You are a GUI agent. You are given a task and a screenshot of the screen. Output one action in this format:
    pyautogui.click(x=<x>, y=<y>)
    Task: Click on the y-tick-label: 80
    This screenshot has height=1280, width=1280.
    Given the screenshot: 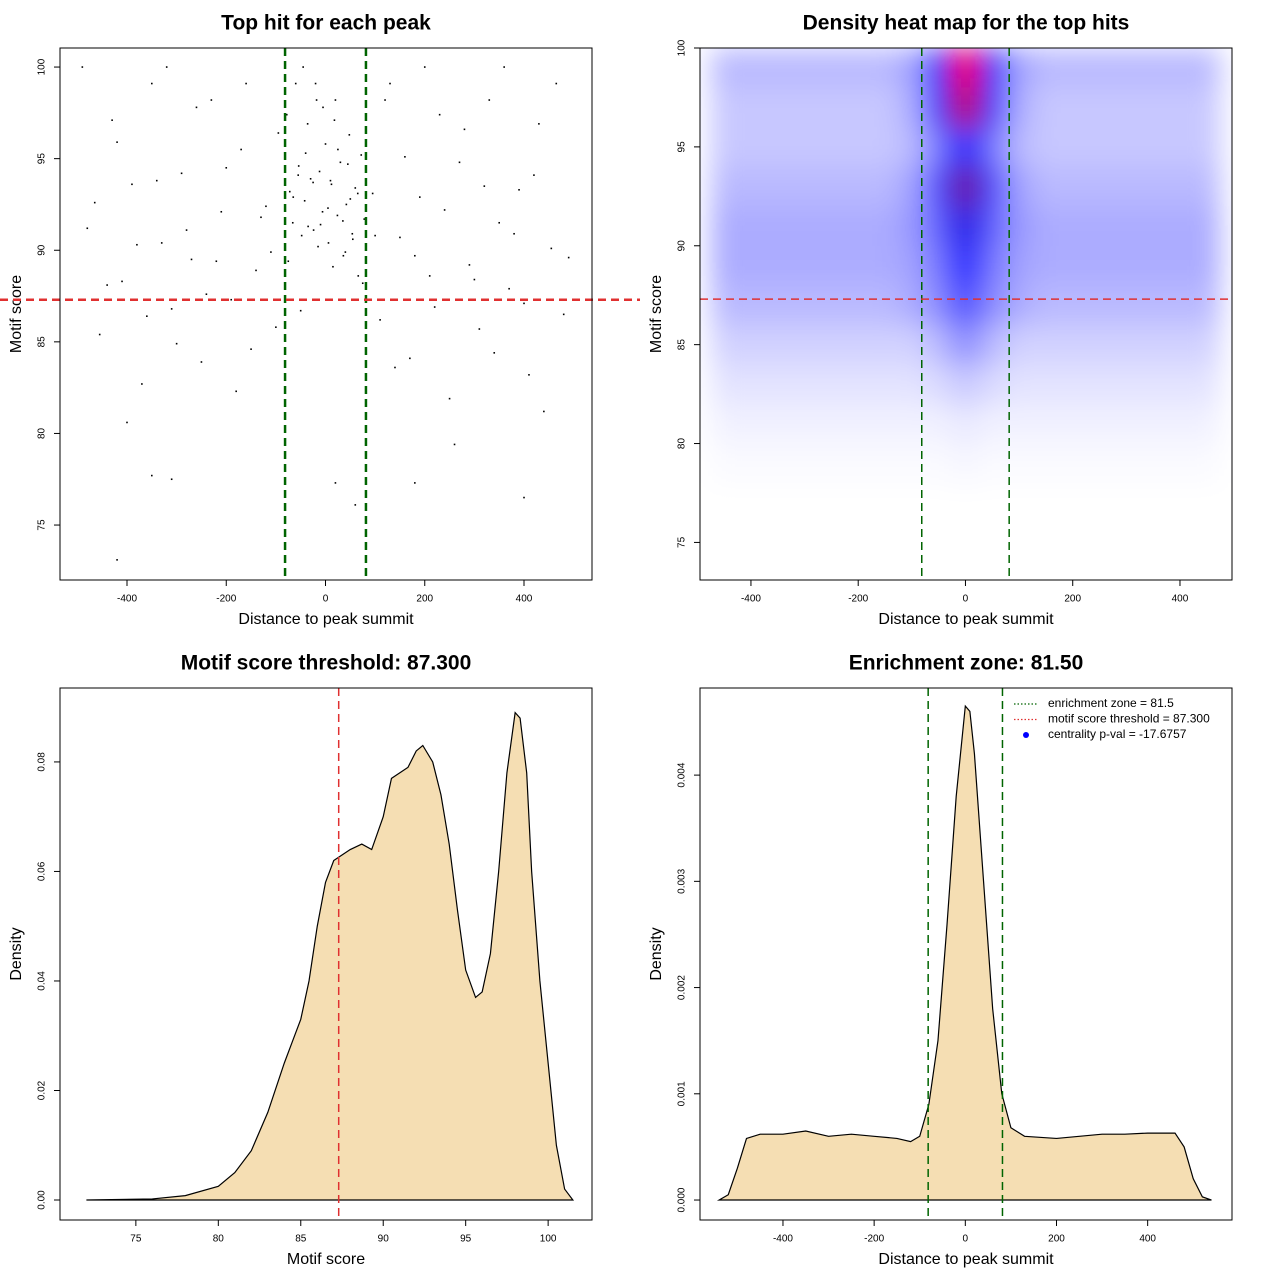 What is the action you would take?
    pyautogui.click(x=42, y=433)
    